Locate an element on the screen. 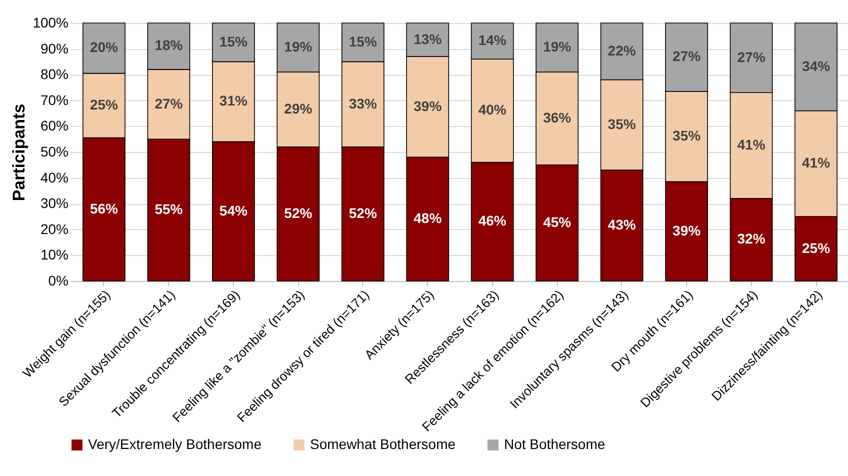 Image resolution: width=848 pixels, height=476 pixels. data-label: 22% is located at coordinates (622, 50).